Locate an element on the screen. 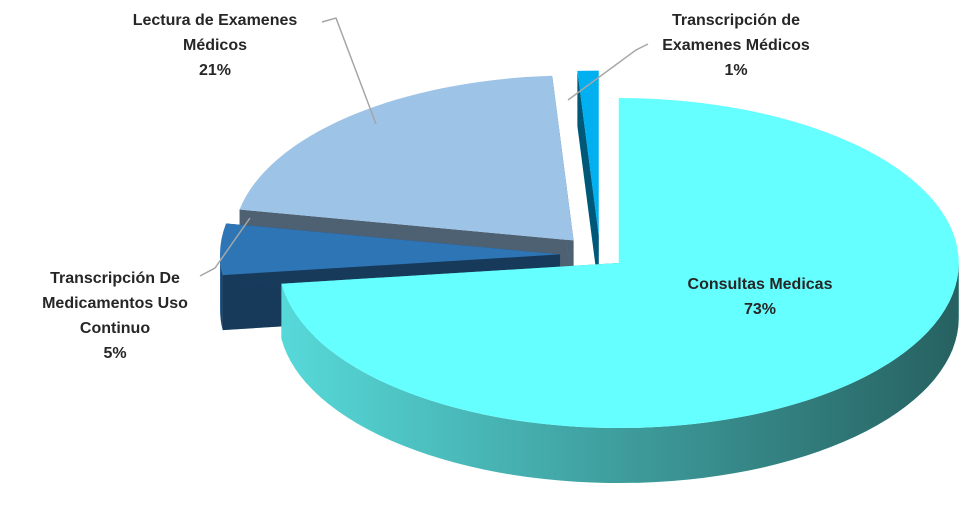  value-label: 1% is located at coordinates (736, 70).